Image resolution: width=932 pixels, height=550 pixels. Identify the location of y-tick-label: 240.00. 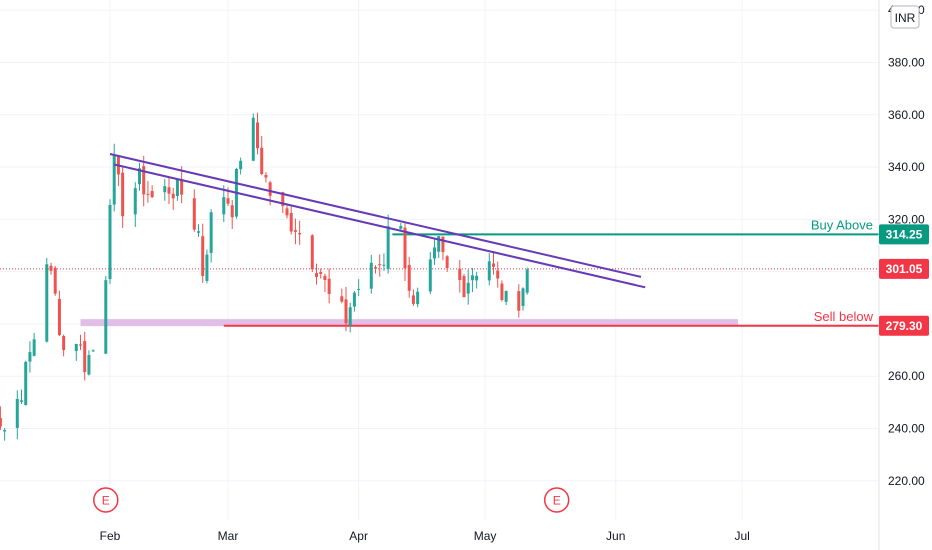
(906, 429).